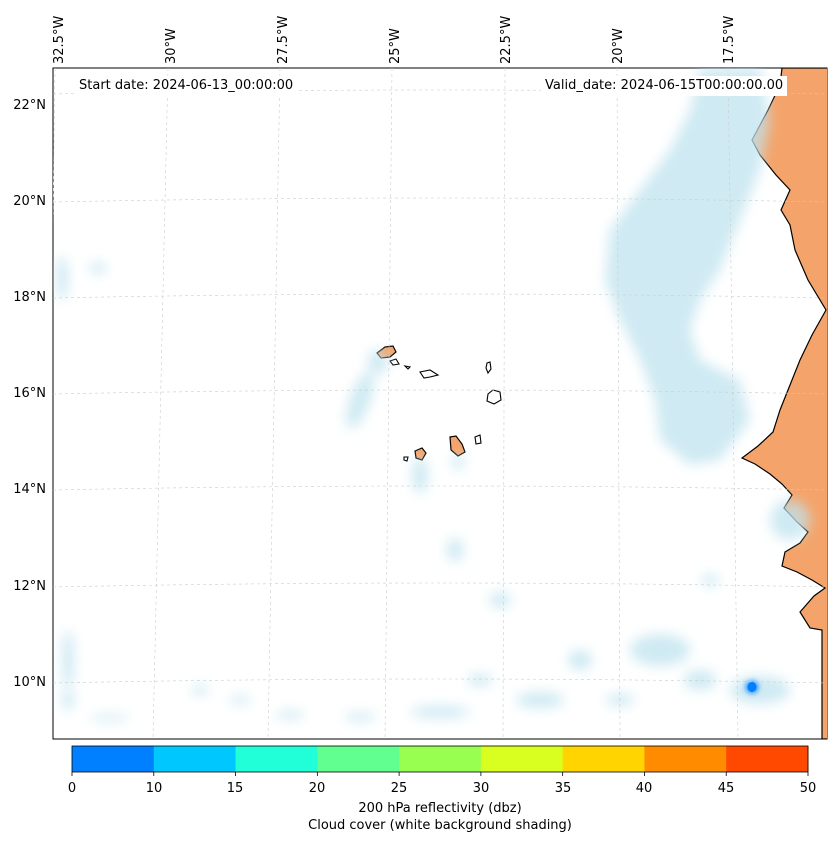 The height and width of the screenshot is (843, 837). What do you see at coordinates (235, 788) in the screenshot?
I see `colorbar-tick-label: 15` at bounding box center [235, 788].